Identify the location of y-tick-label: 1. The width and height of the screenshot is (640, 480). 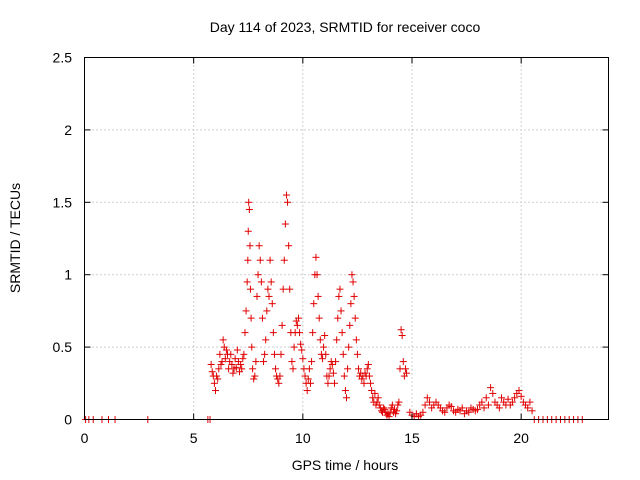
(68, 275).